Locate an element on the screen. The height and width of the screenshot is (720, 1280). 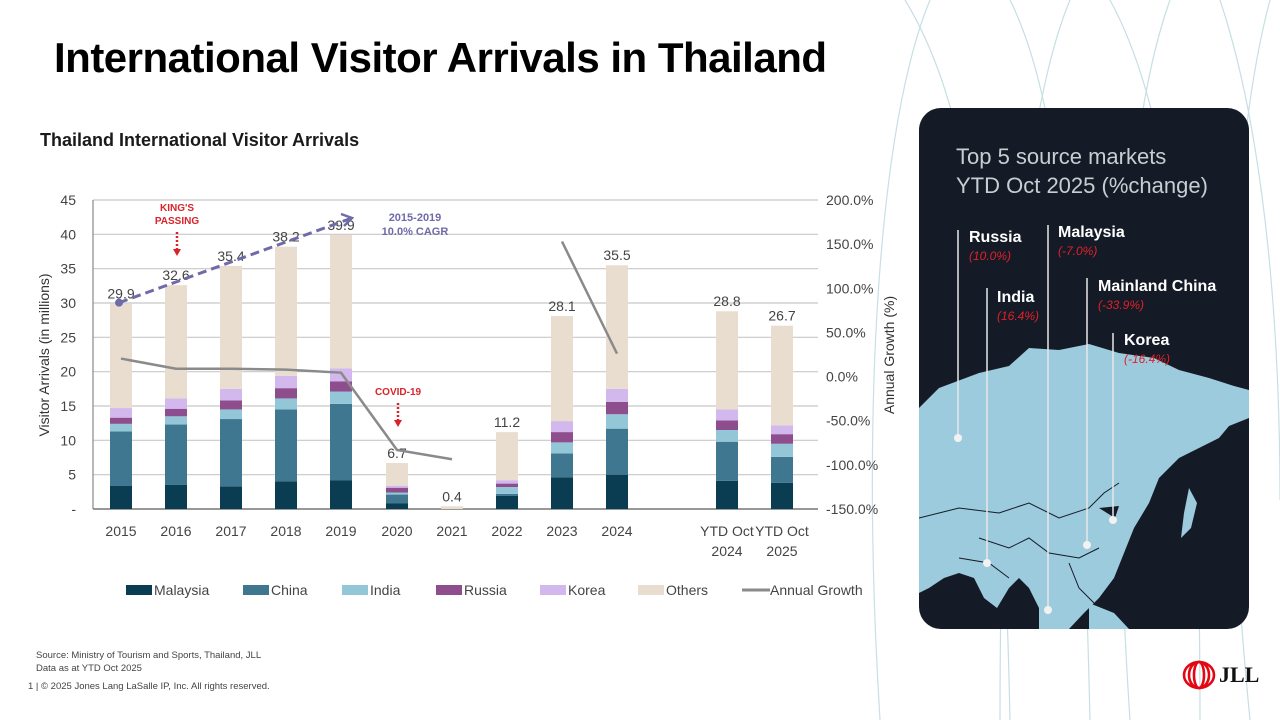
y-tick-label: 25 is located at coordinates (68, 337).